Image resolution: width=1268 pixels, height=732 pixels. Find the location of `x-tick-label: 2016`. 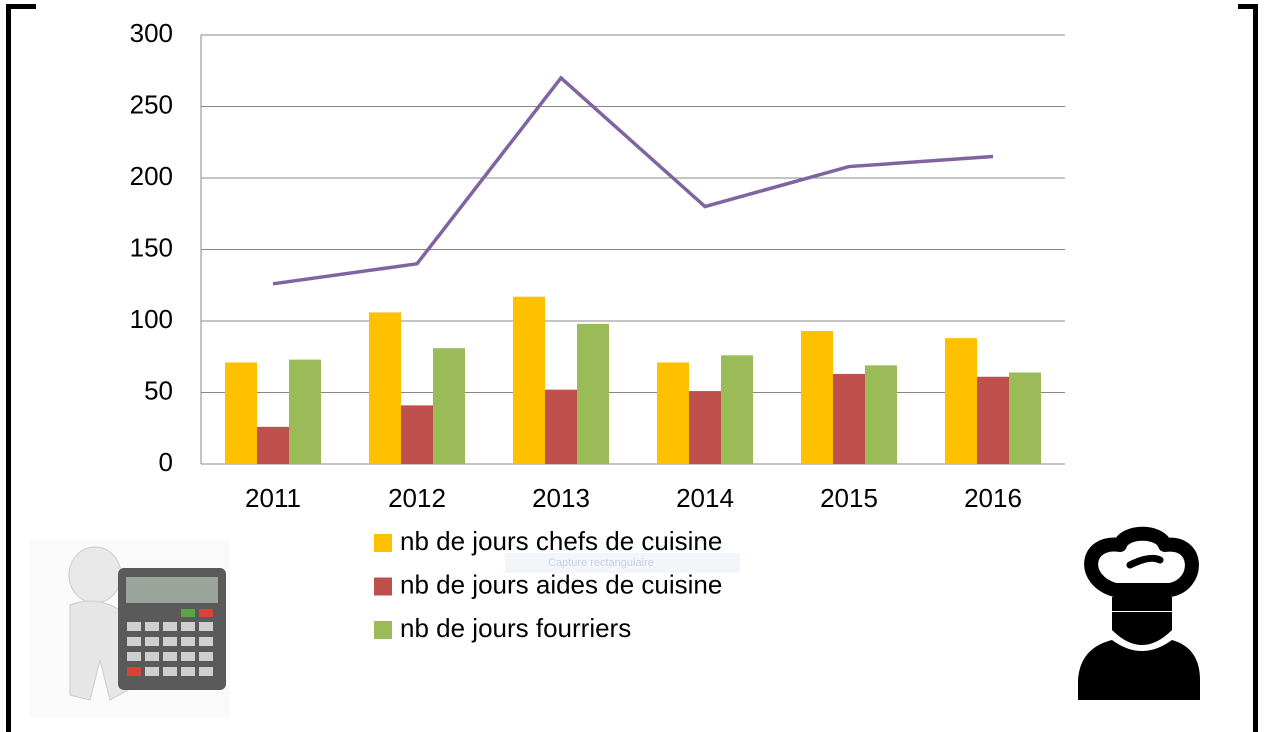

x-tick-label: 2016 is located at coordinates (993, 498).